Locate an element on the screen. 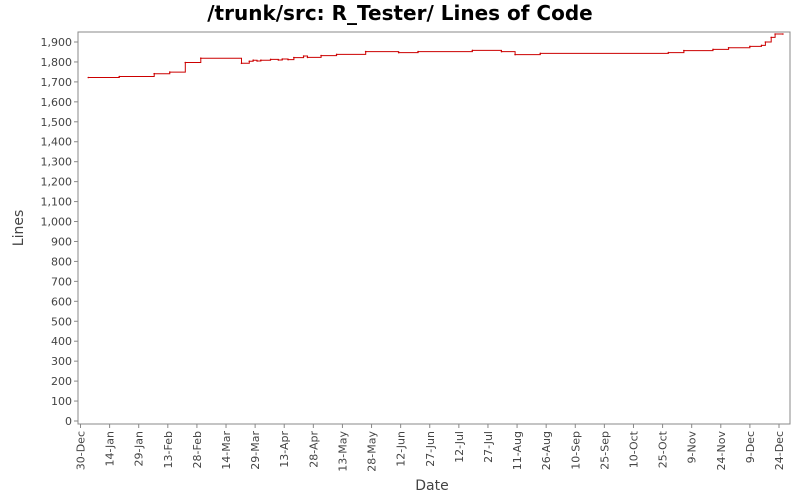  x-tick-label: 24-Nov is located at coordinates (721, 451).